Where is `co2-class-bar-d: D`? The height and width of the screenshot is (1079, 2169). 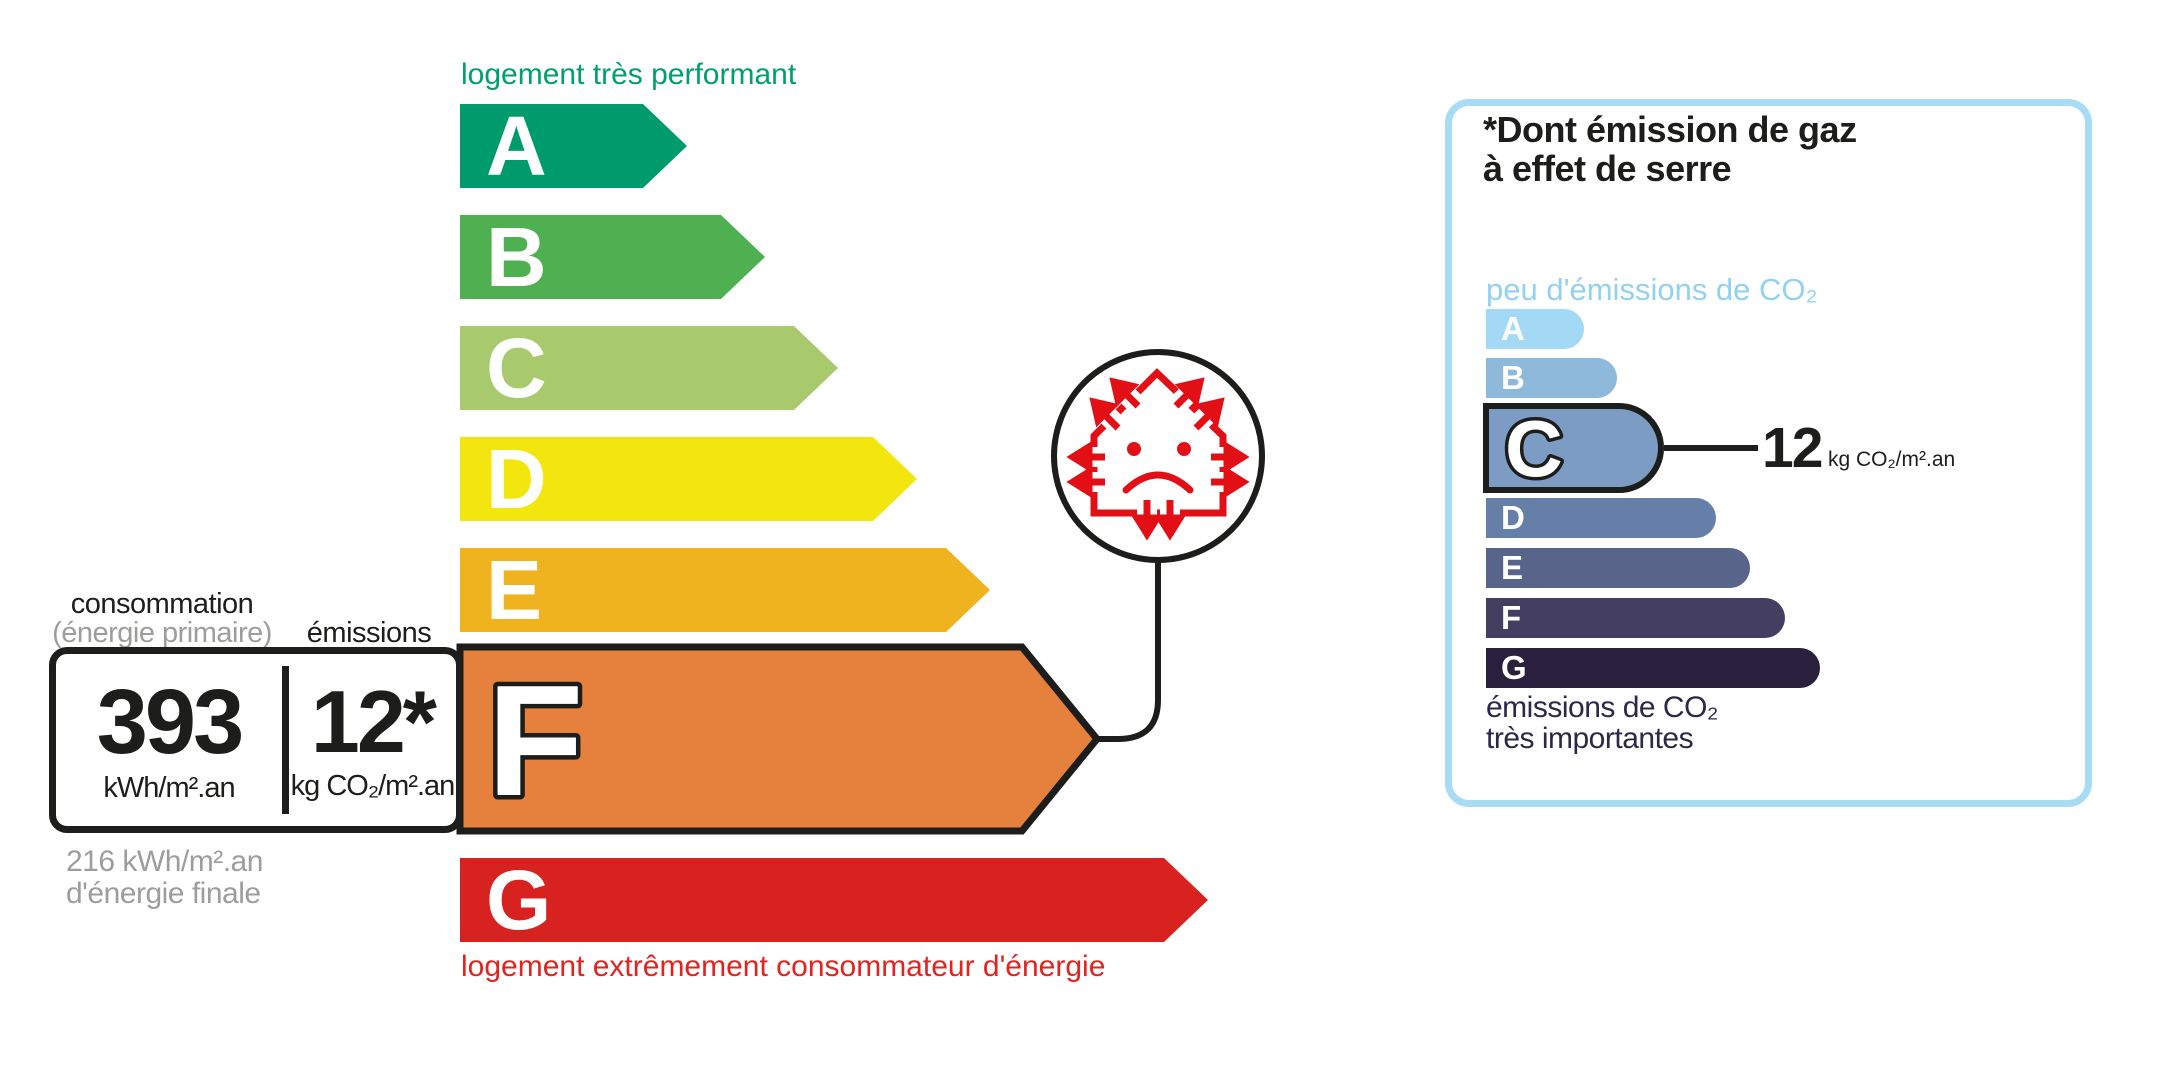 co2-class-bar-d: D is located at coordinates (1601, 518).